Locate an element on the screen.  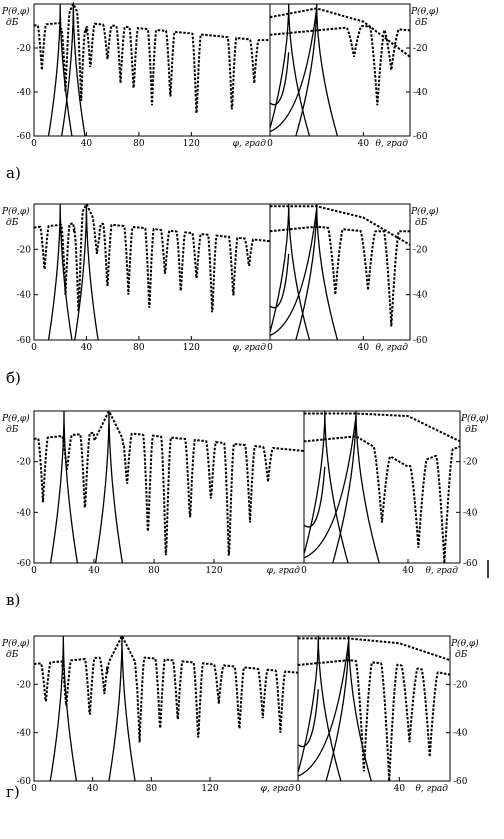
panel-label: в) is located at coordinates (13, 600).